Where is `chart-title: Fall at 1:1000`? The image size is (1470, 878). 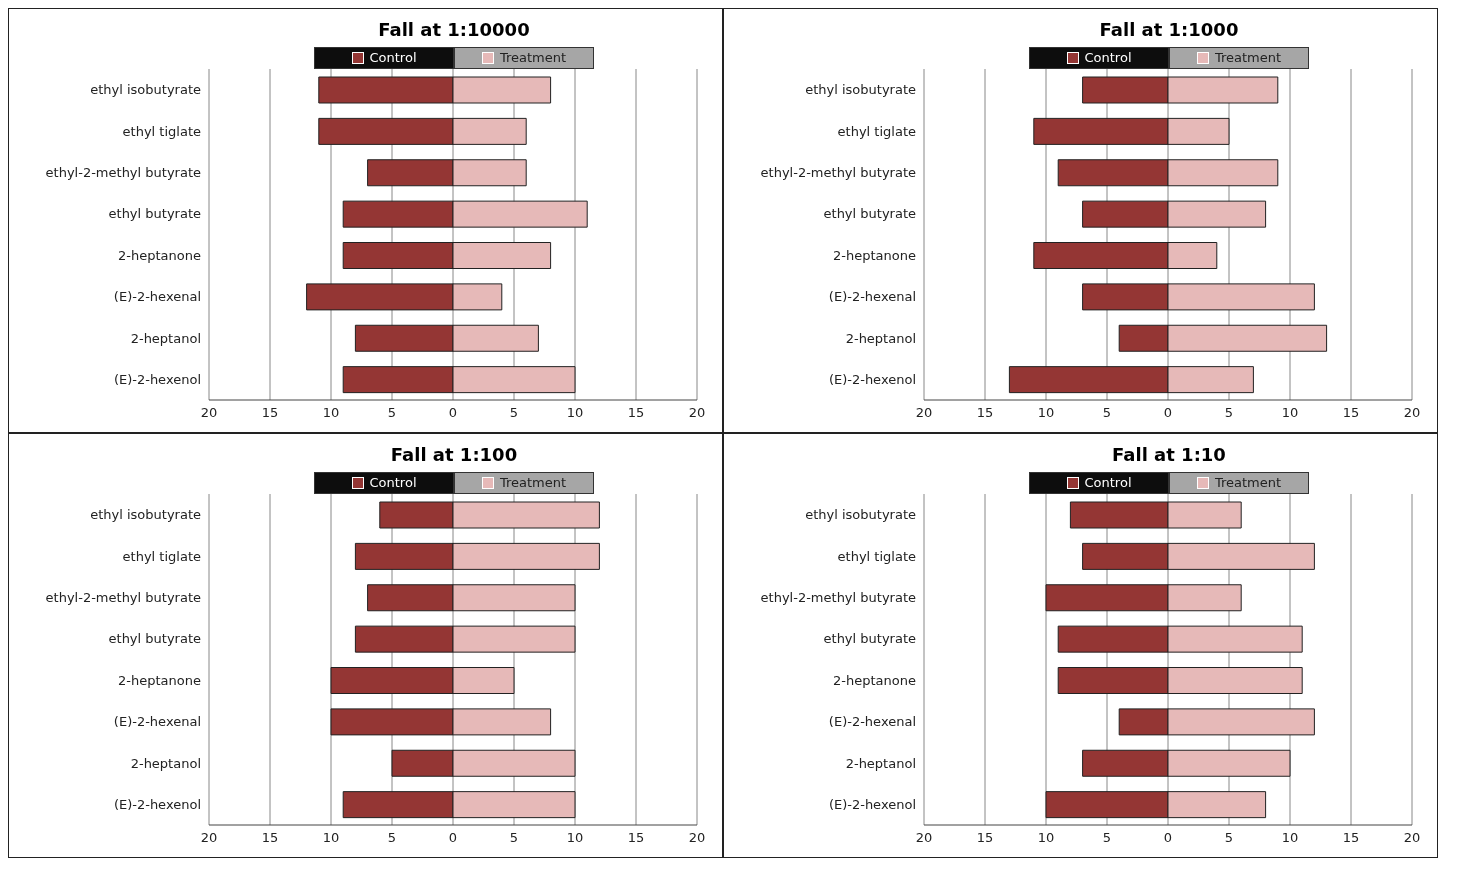 chart-title: Fall at 1:1000 is located at coordinates (1169, 29).